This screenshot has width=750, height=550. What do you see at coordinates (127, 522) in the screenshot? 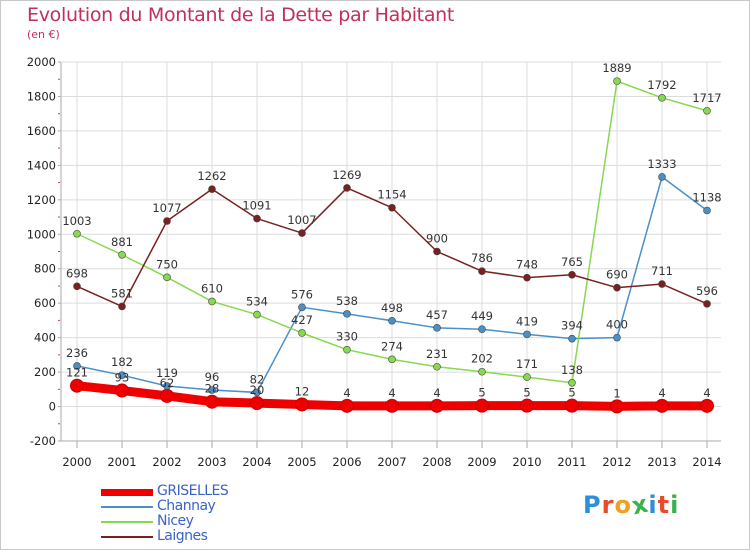
I see `legend-swatch-nicey` at bounding box center [127, 522].